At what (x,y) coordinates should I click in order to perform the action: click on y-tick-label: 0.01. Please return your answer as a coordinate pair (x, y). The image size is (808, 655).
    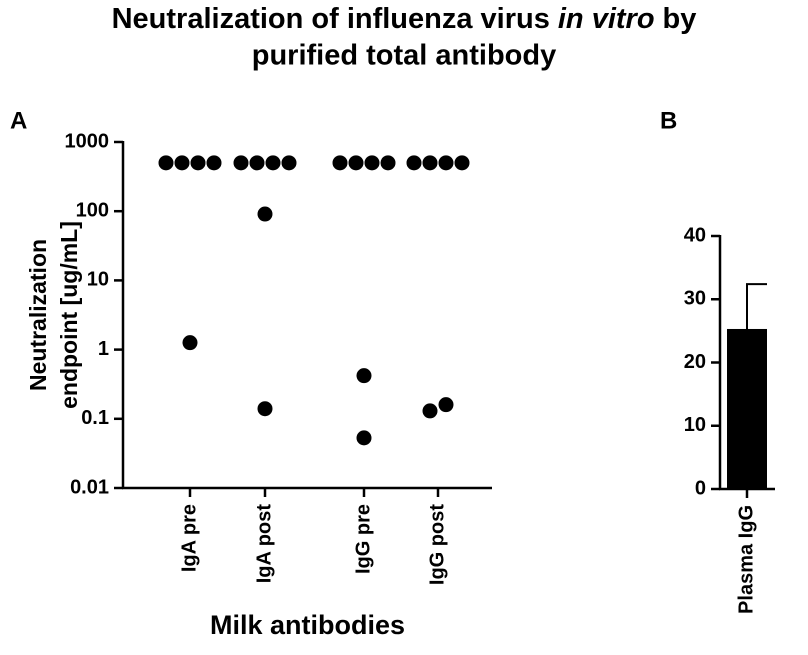
    Looking at the image, I should click on (89, 487).